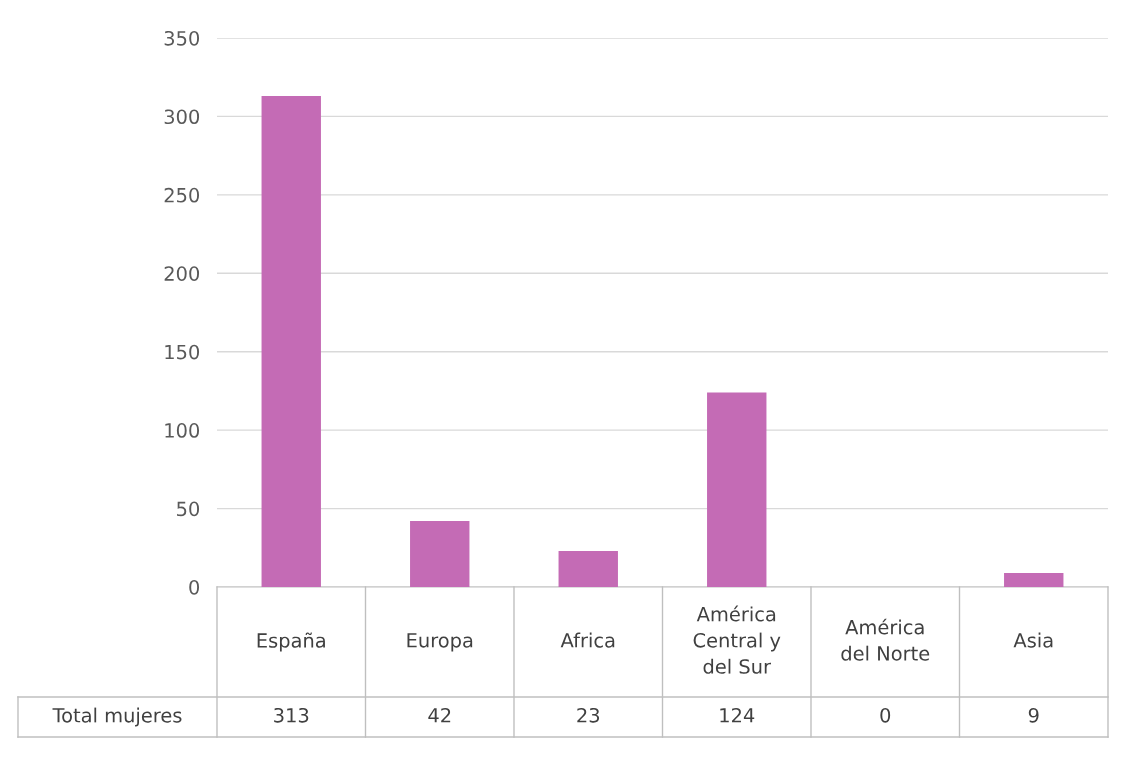 The height and width of the screenshot is (758, 1143). I want to click on text: Total mujeres, so click(117, 717).